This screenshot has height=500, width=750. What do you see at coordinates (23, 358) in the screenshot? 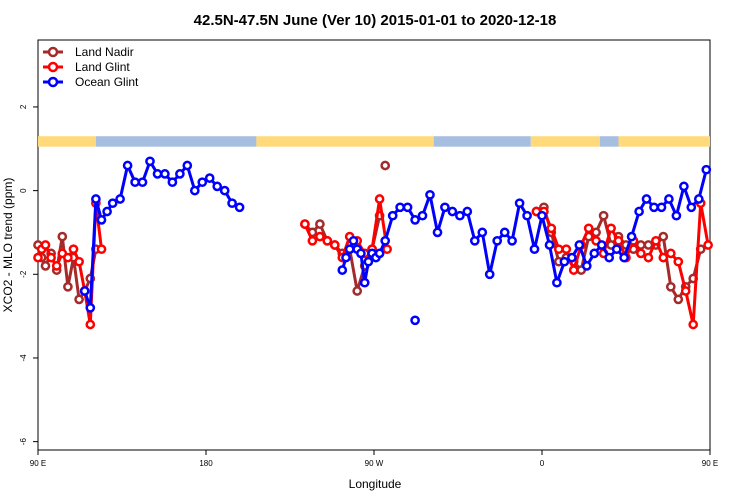
I see `y-tick-label: -4` at bounding box center [23, 358].